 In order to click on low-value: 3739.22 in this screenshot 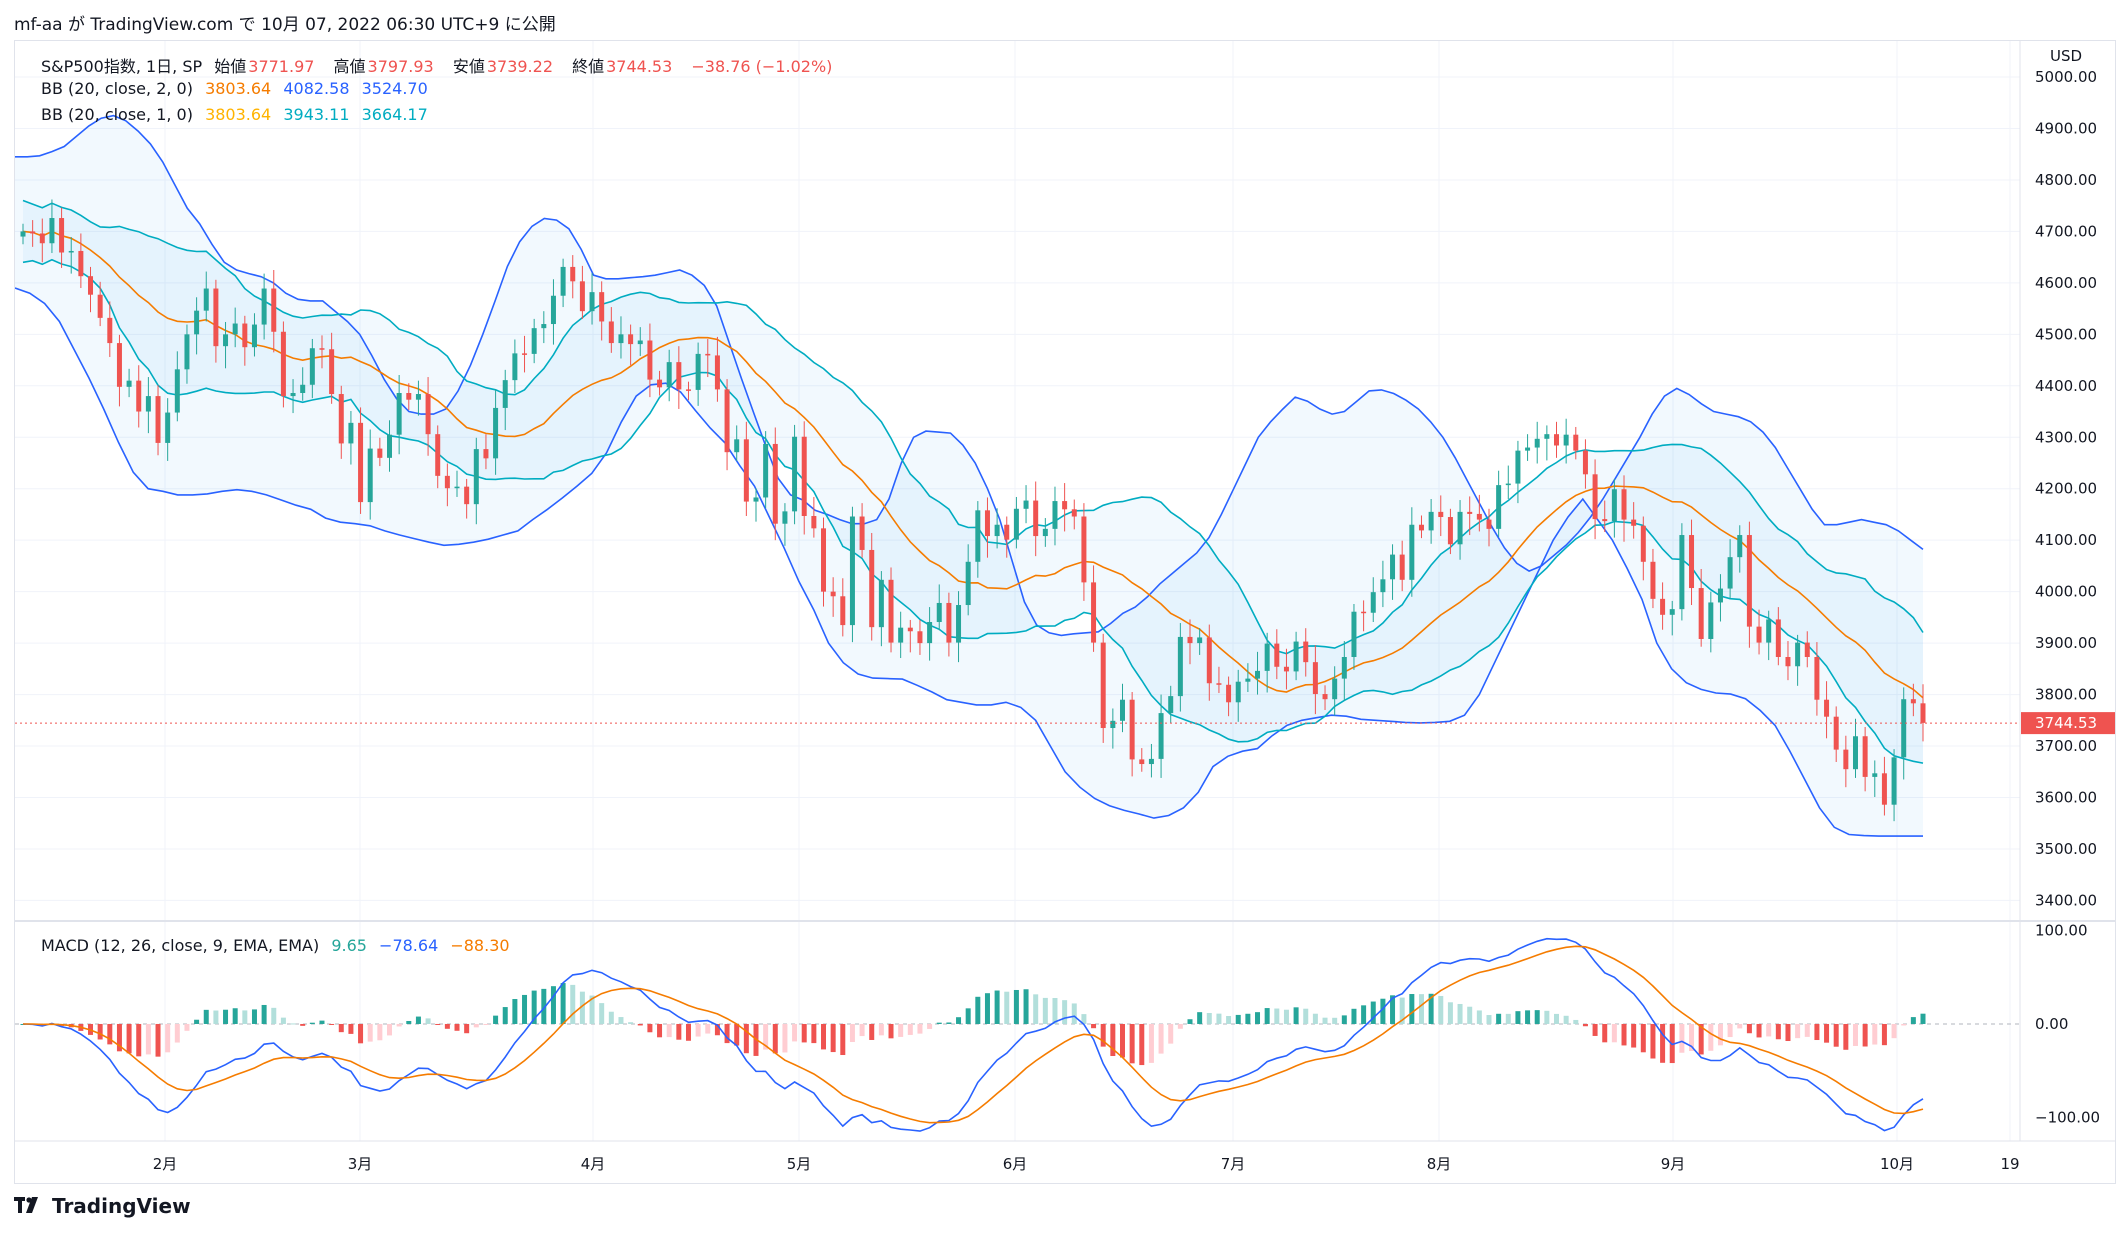, I will do `click(519, 66)`.